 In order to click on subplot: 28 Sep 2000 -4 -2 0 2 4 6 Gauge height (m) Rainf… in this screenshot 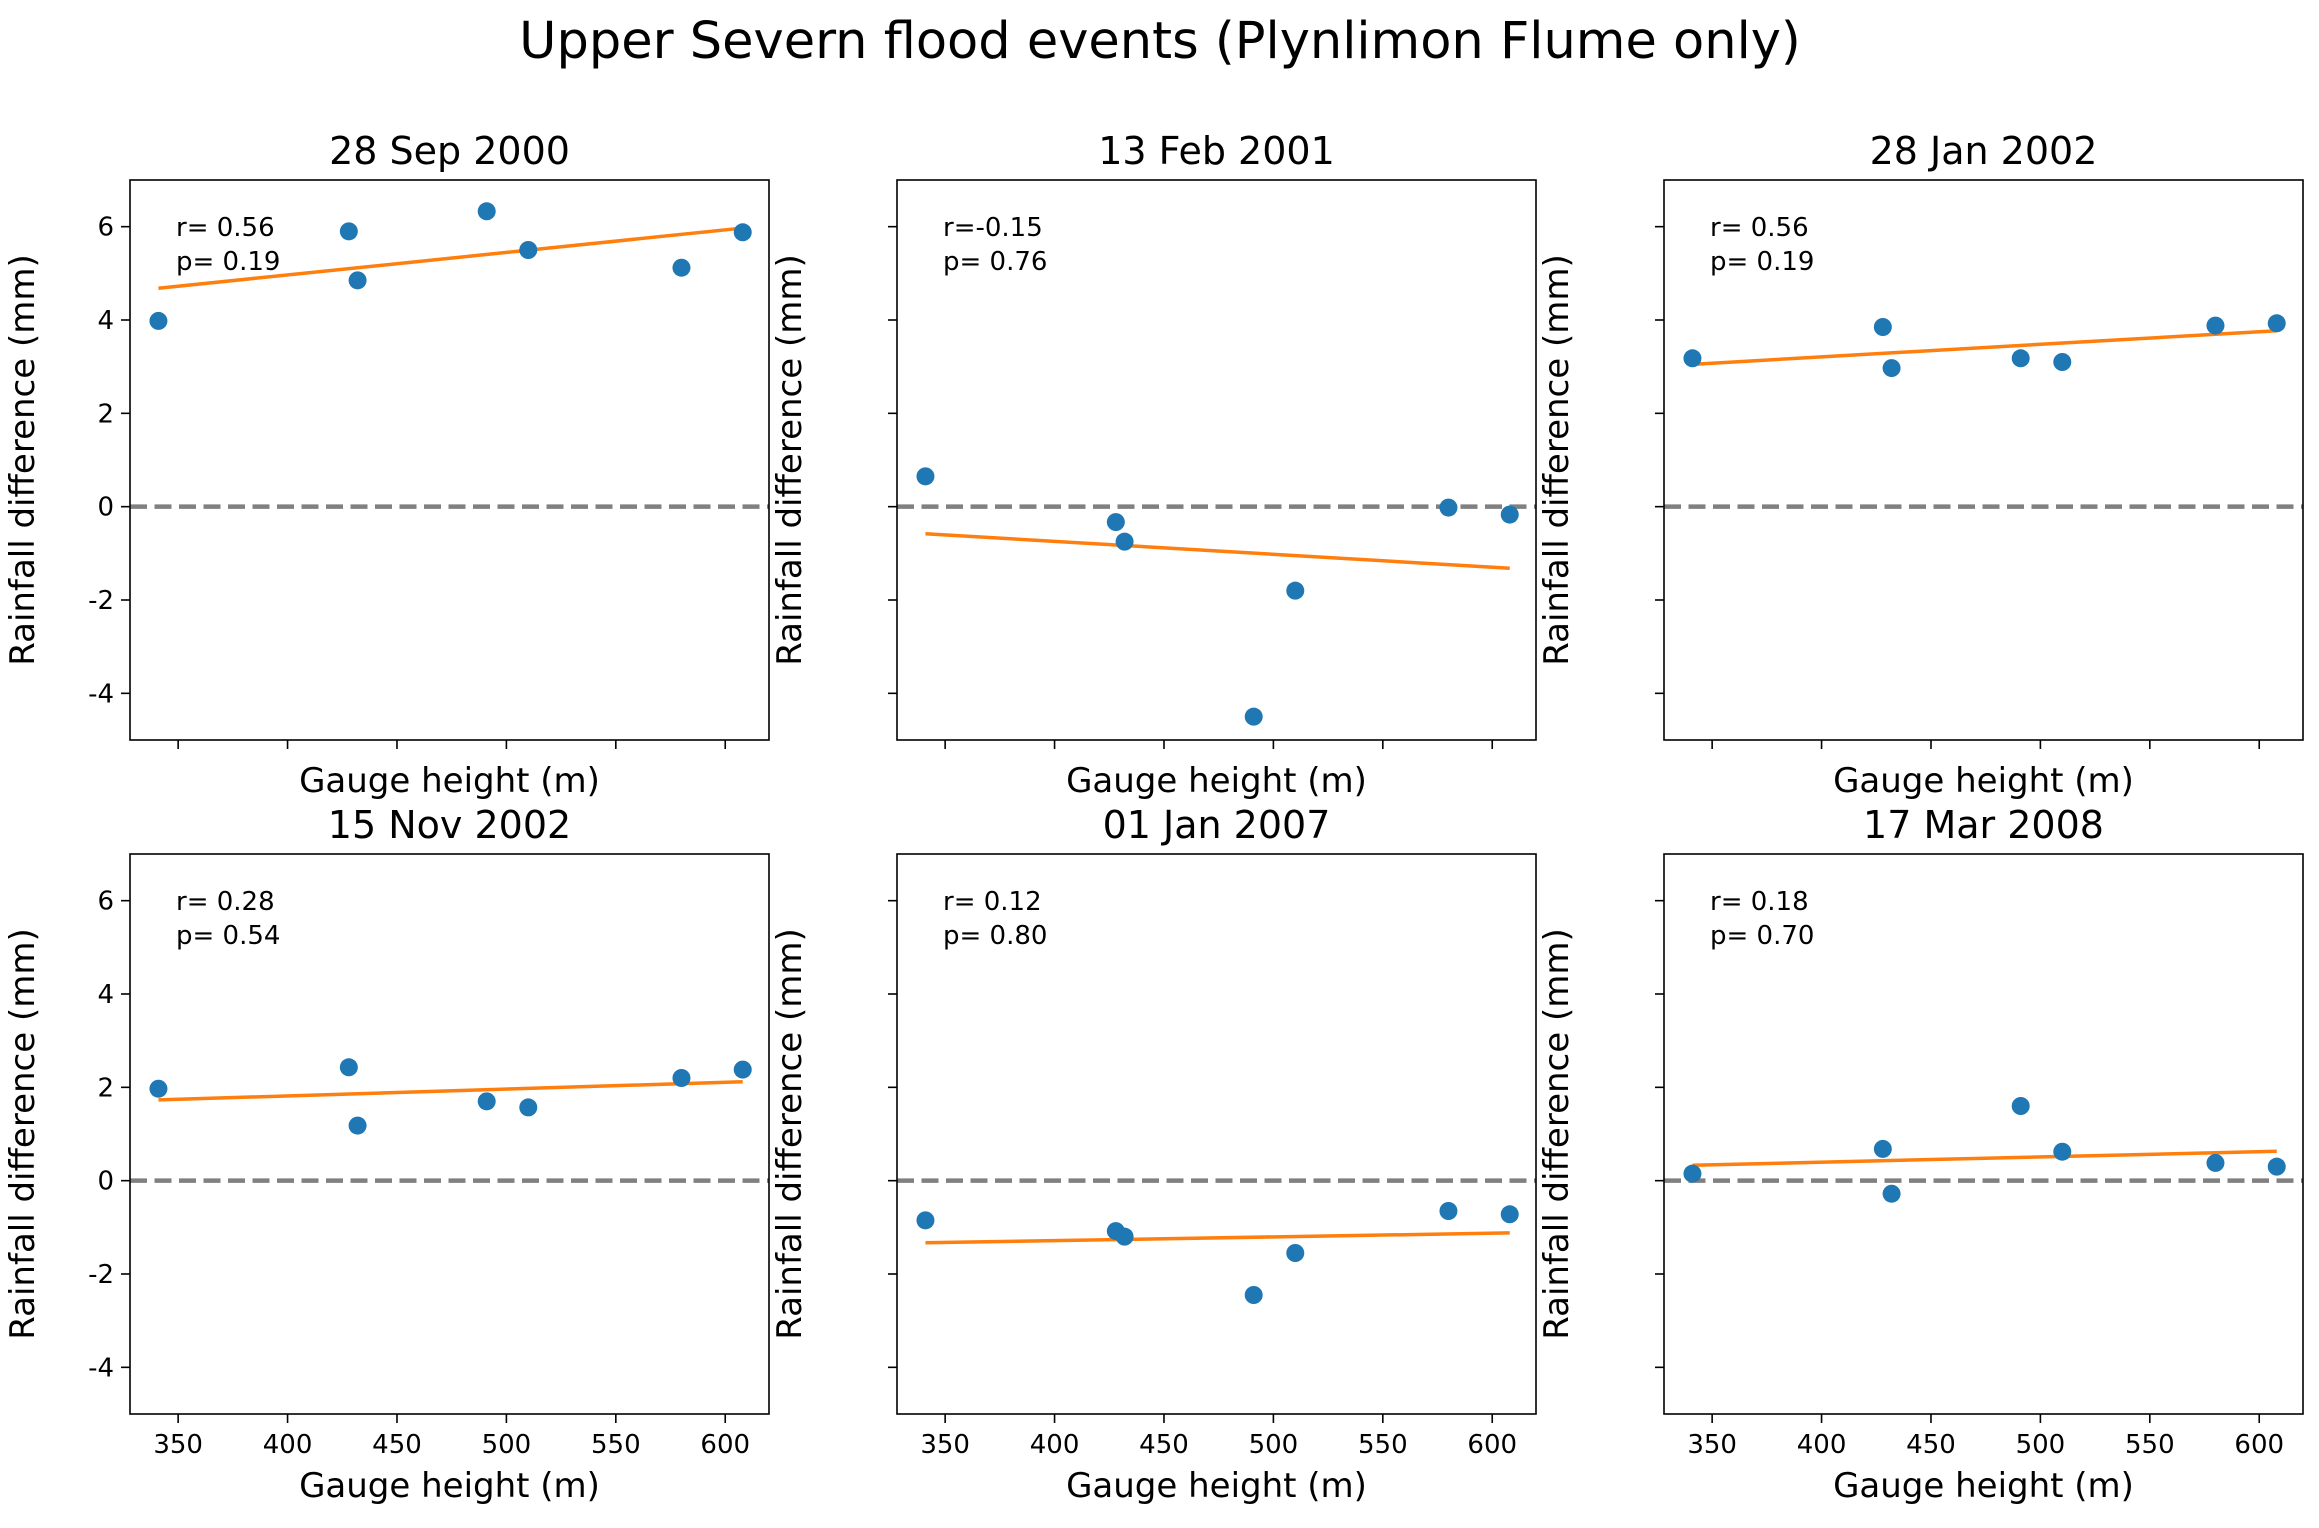, I will do `click(386, 465)`.